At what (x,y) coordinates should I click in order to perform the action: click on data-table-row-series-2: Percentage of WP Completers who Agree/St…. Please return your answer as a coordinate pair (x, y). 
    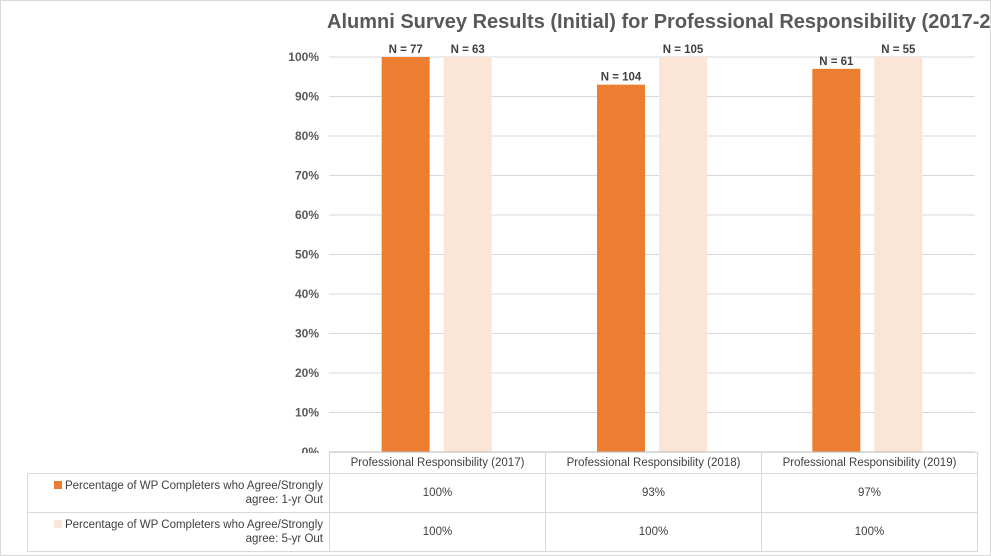
    Looking at the image, I should click on (502, 532).